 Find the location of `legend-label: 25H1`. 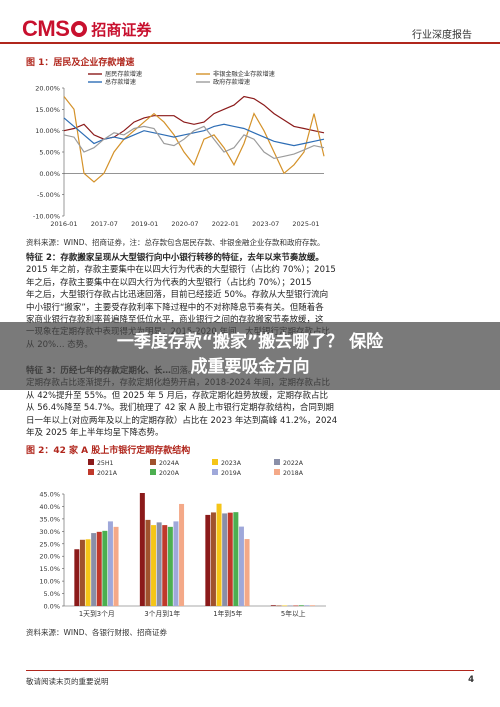

legend-label: 25H1 is located at coordinates (105, 463).